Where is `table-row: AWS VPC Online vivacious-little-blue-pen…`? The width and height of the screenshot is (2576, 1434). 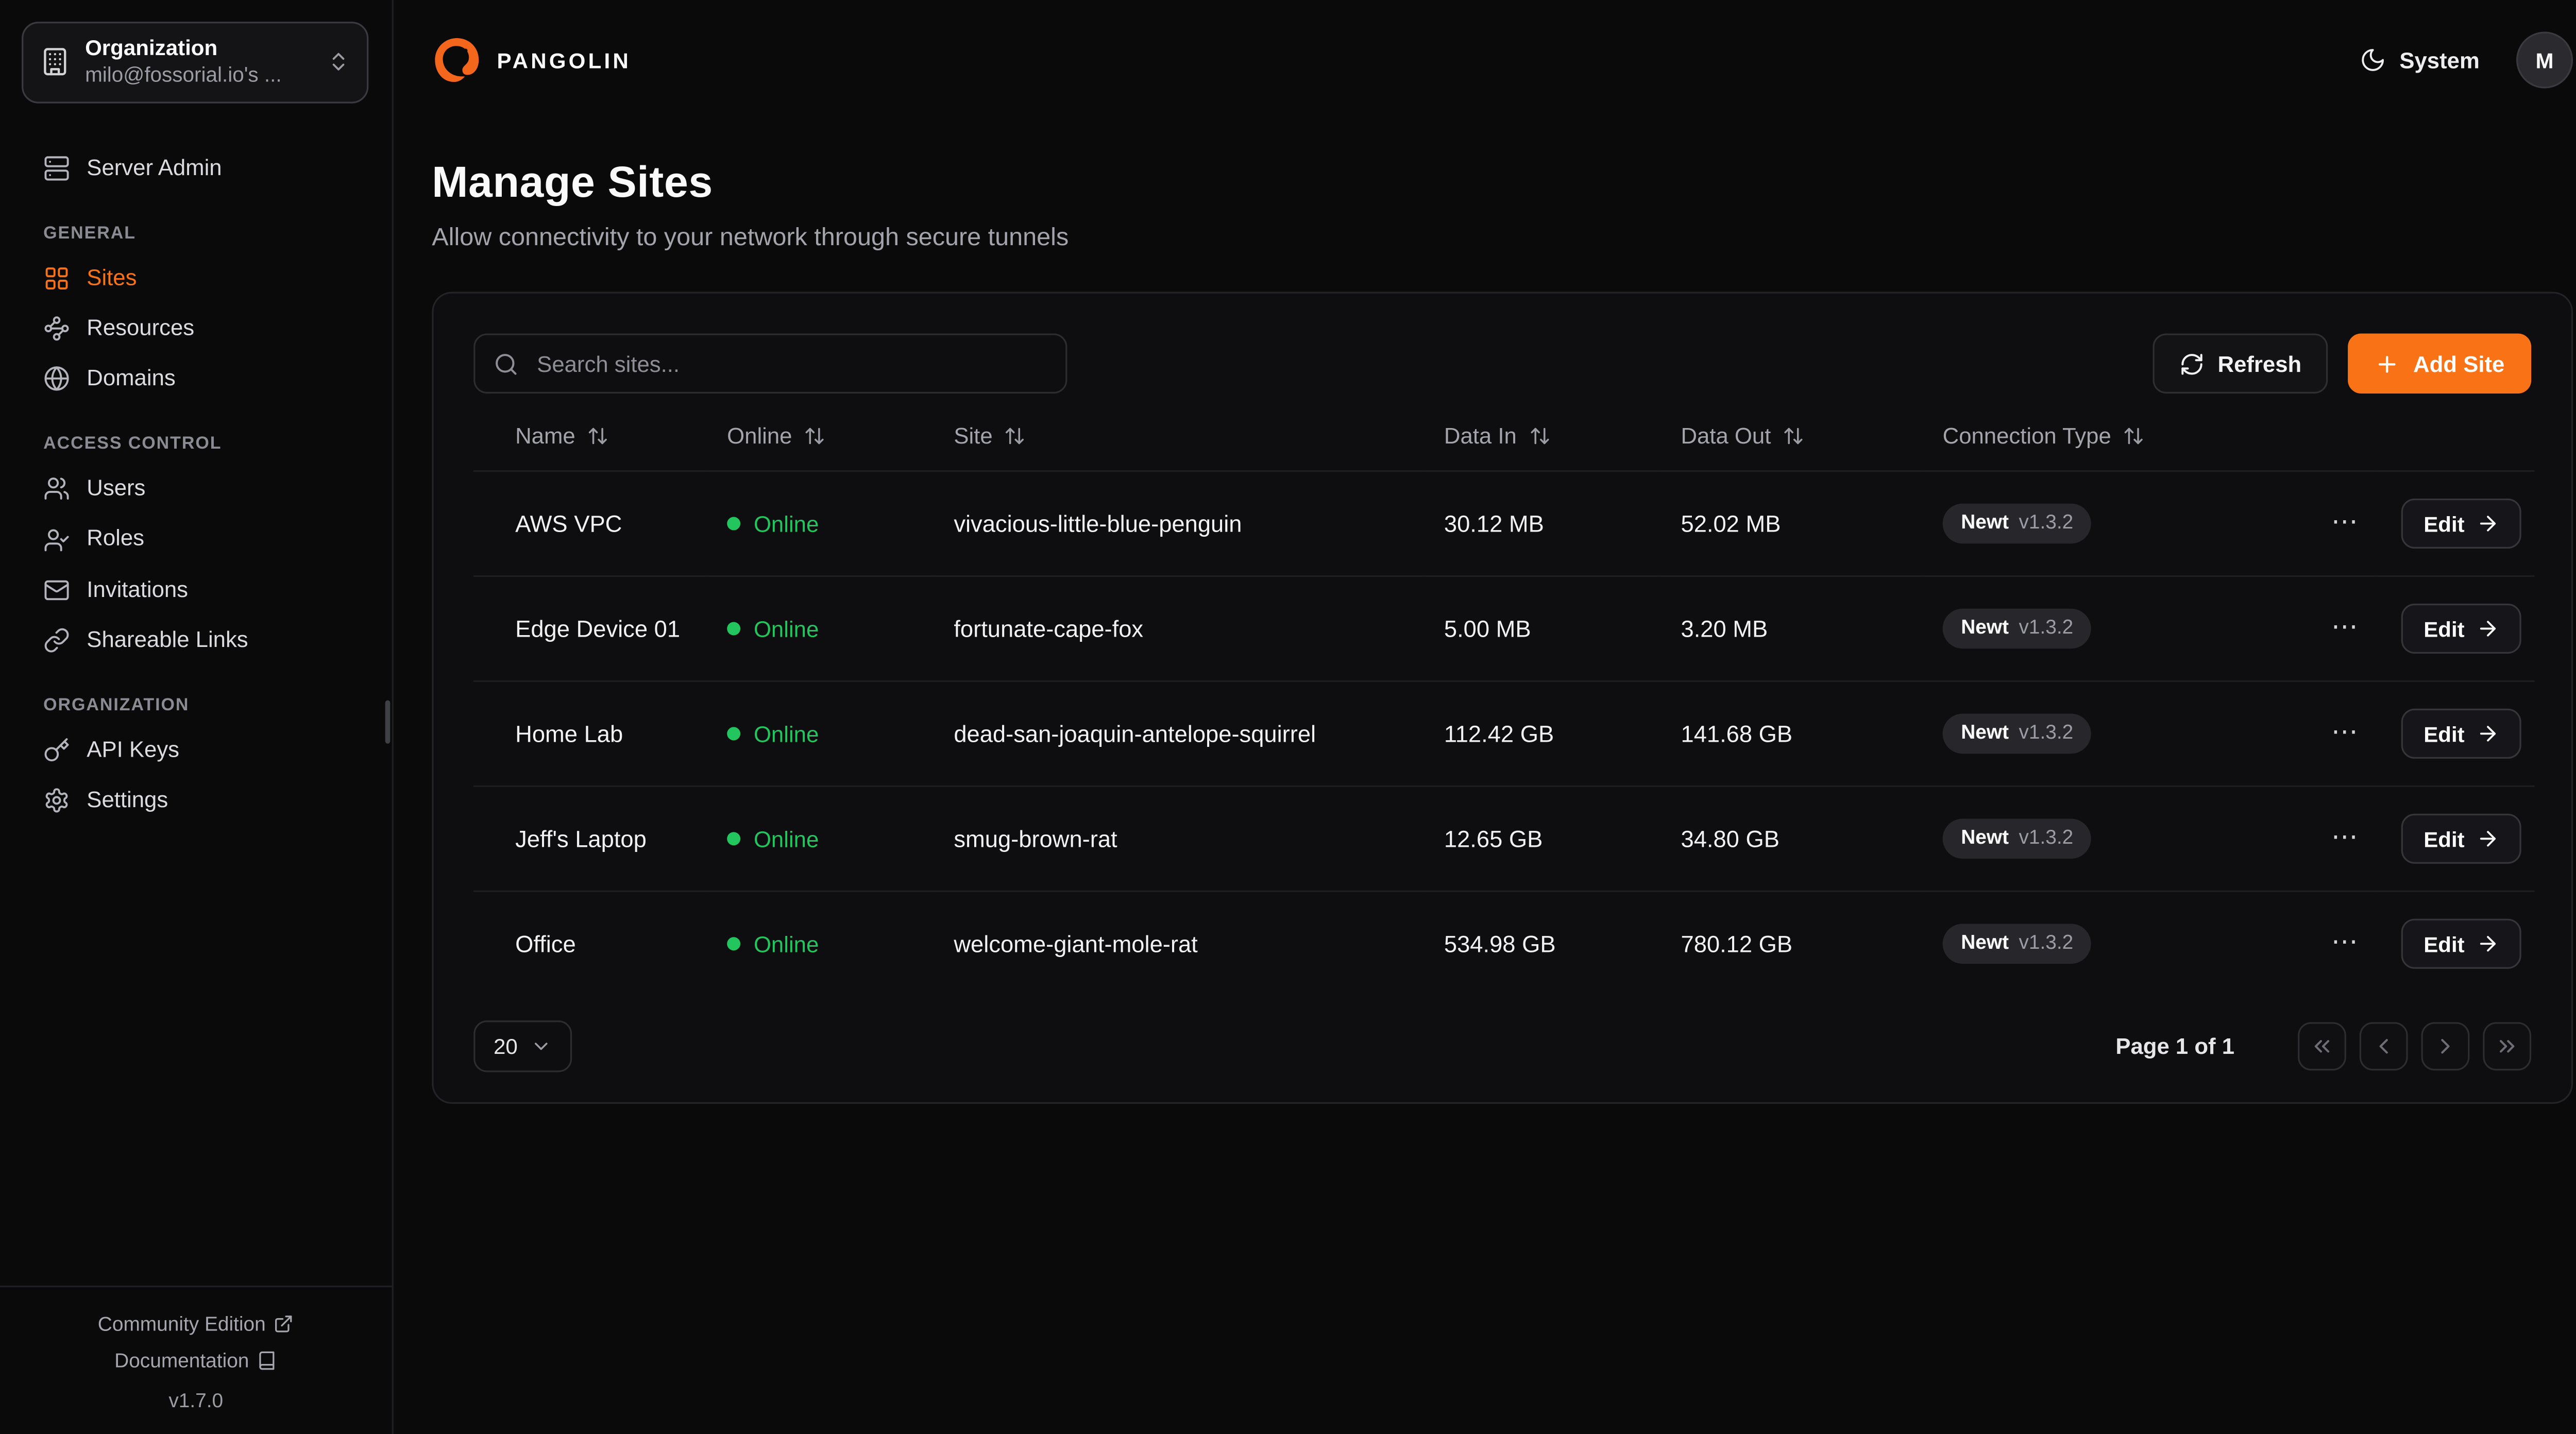 table-row: AWS VPC Online vivacious-little-blue-pen… is located at coordinates (1504, 523).